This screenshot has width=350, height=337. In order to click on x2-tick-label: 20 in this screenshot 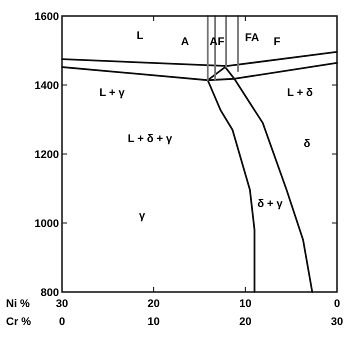, I will do `click(154, 304)`.